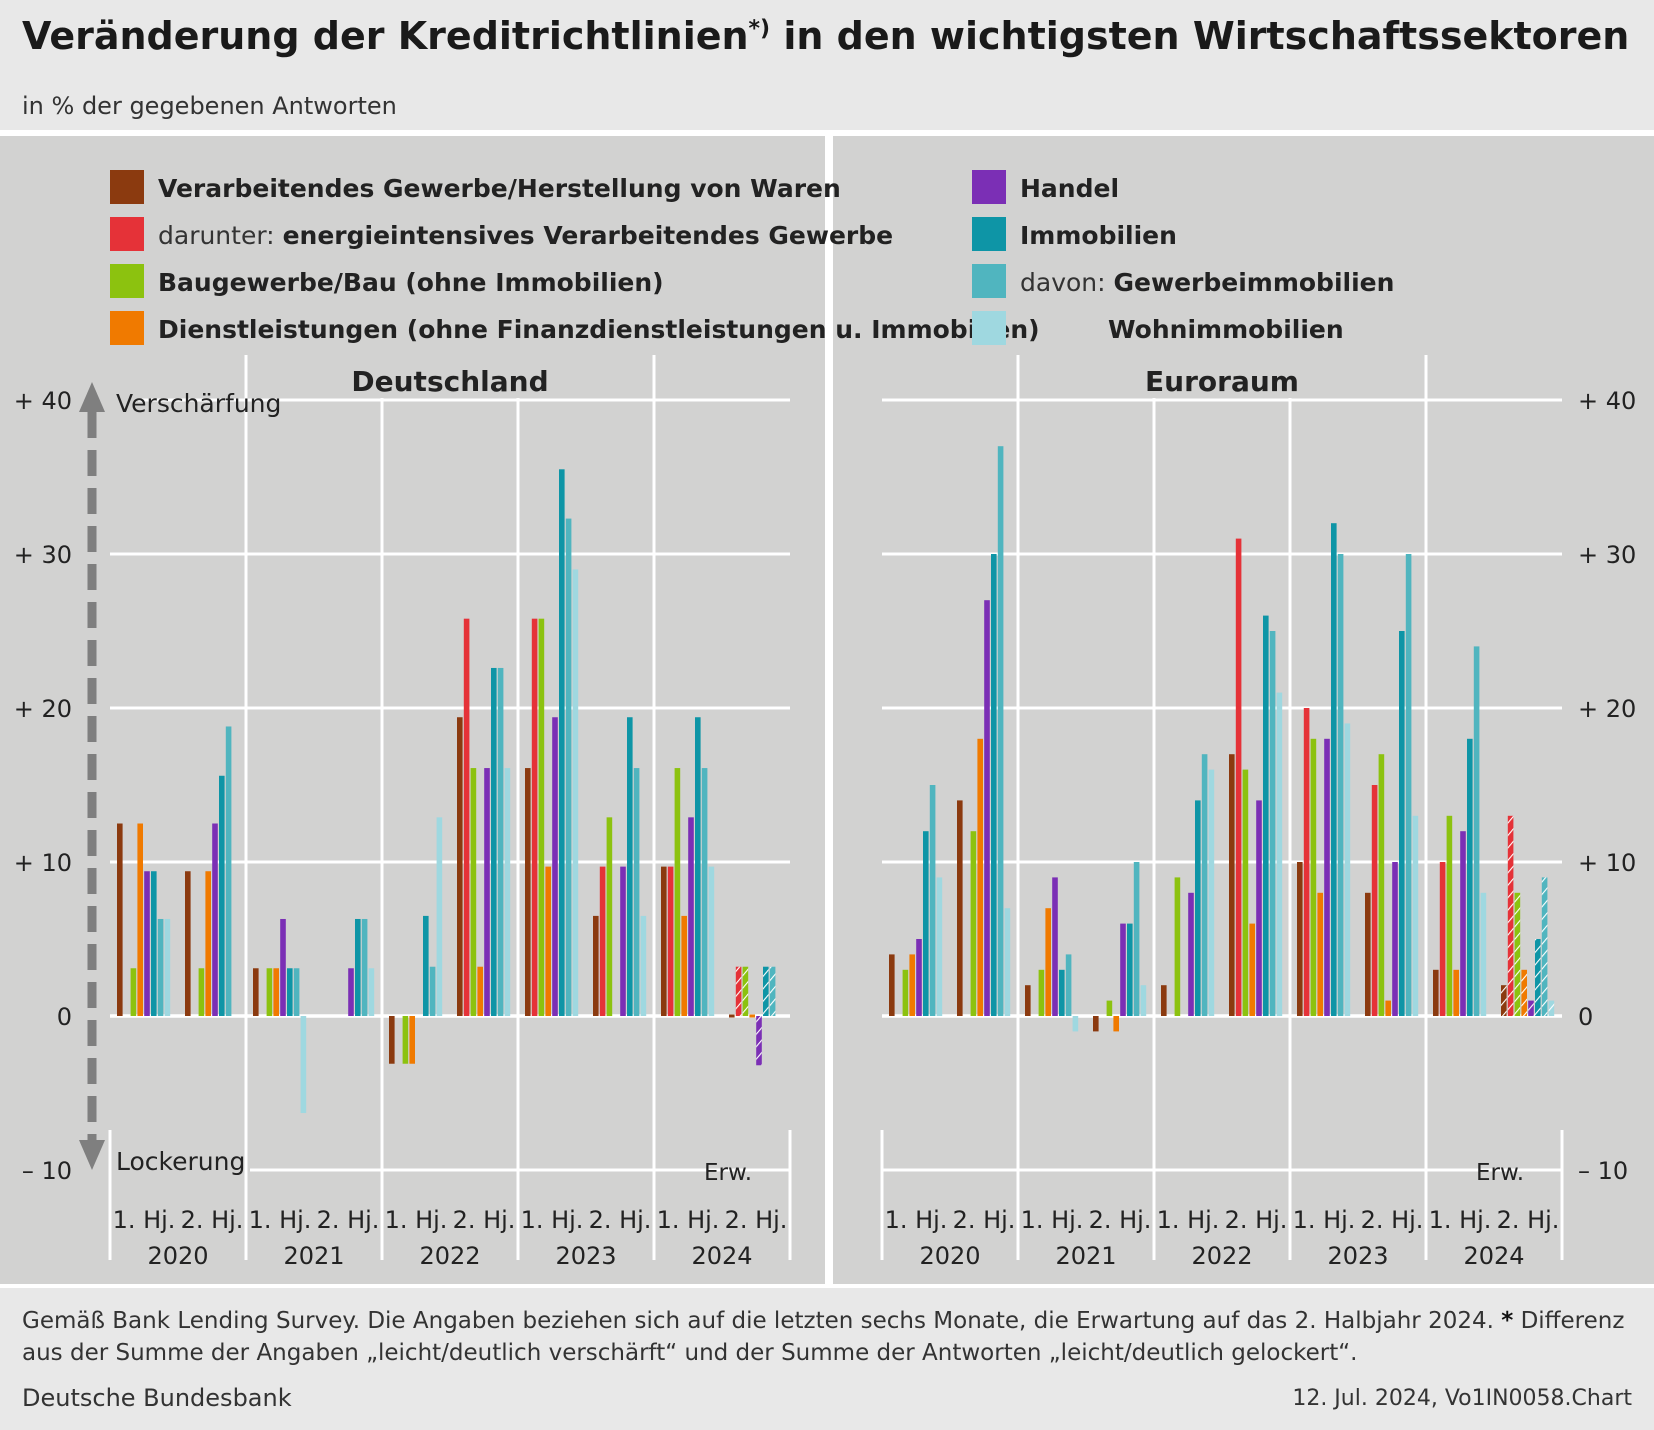 This screenshot has width=1654, height=1430. What do you see at coordinates (43, 863) in the screenshot?
I see `y-tick-left: + 10` at bounding box center [43, 863].